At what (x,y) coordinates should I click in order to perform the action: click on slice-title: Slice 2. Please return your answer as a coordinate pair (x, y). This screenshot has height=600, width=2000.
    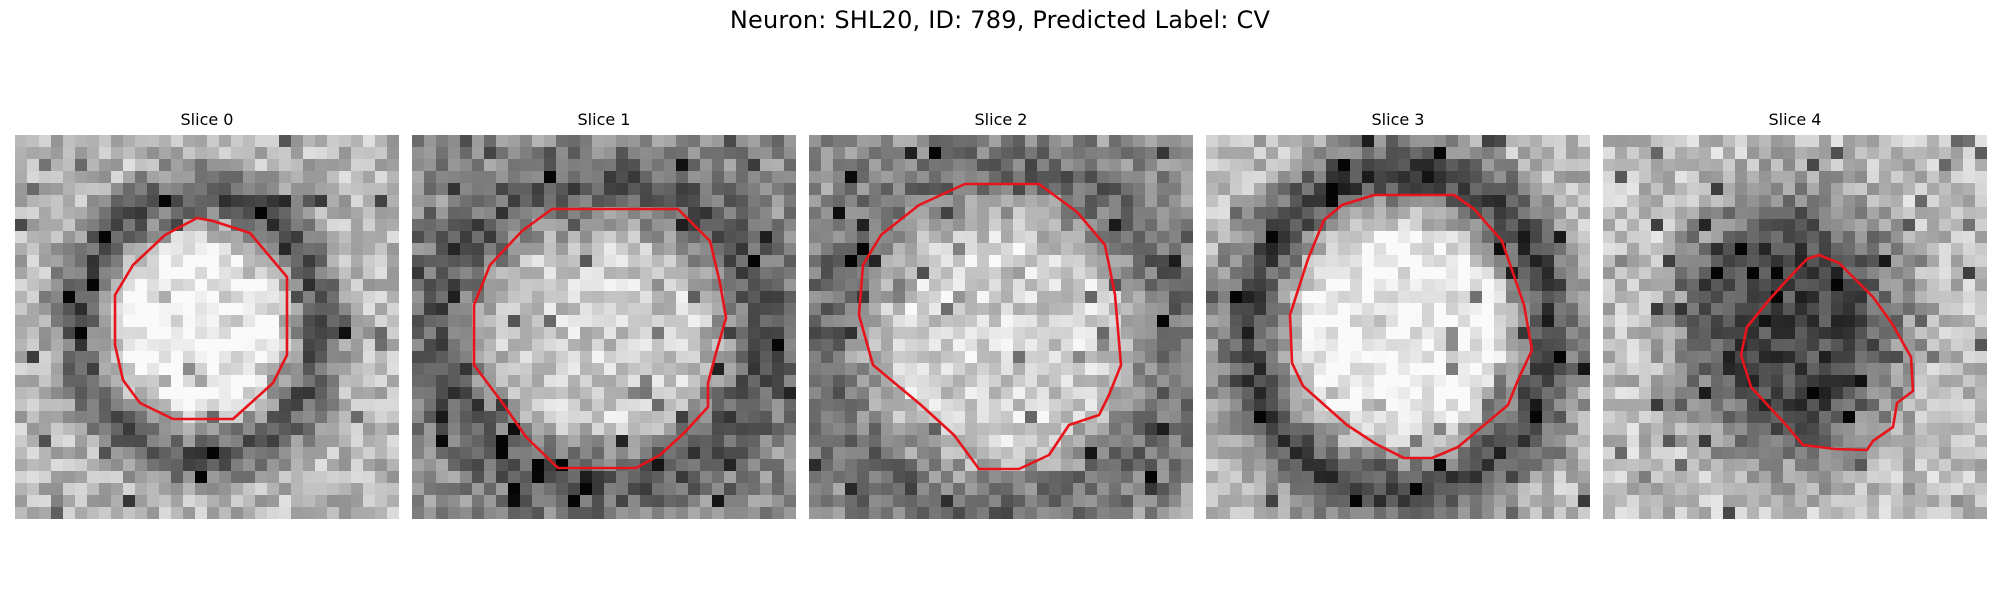
    Looking at the image, I should click on (1001, 119).